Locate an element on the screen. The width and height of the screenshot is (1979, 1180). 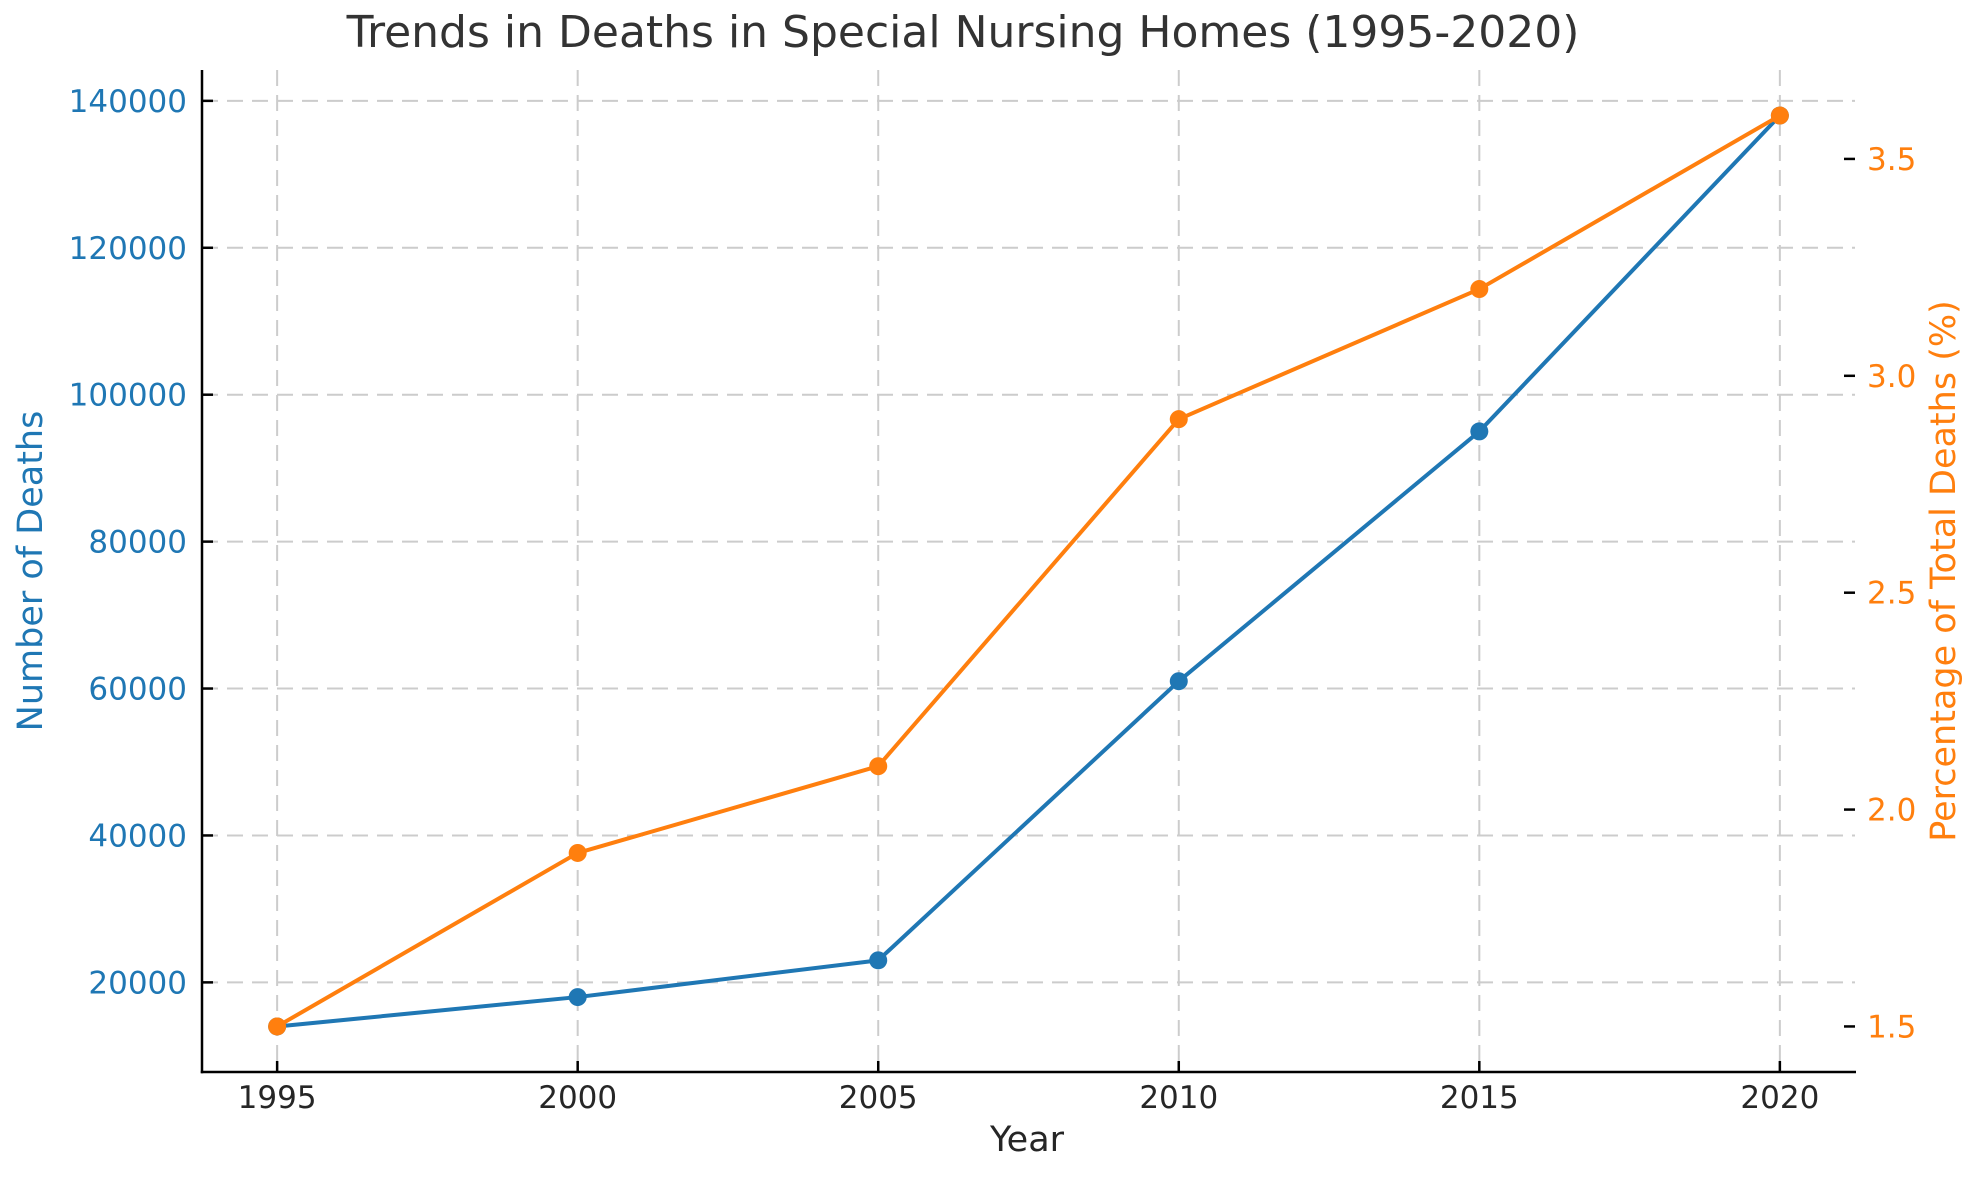
left-tick-label: 40000 is located at coordinates (137, 836).